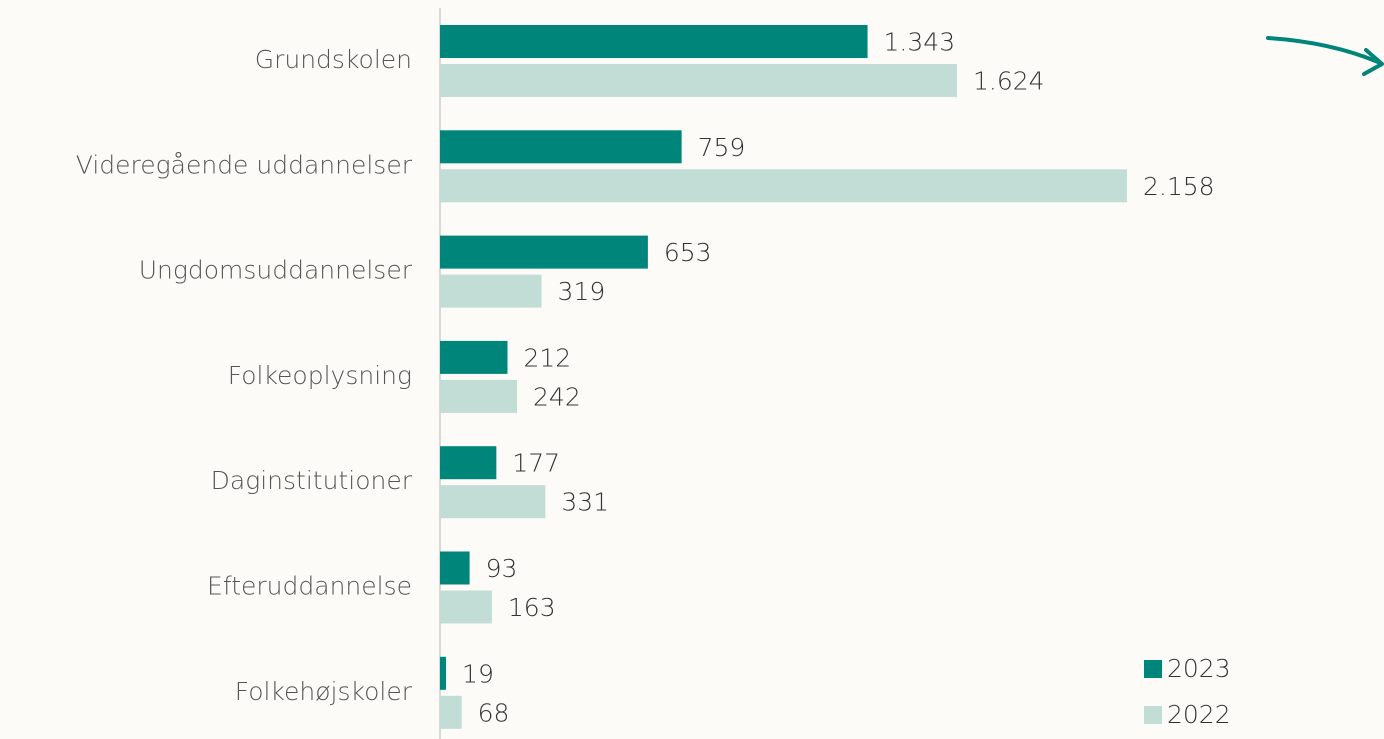 The width and height of the screenshot is (1384, 739). I want to click on arrow, so click(1323, 50).